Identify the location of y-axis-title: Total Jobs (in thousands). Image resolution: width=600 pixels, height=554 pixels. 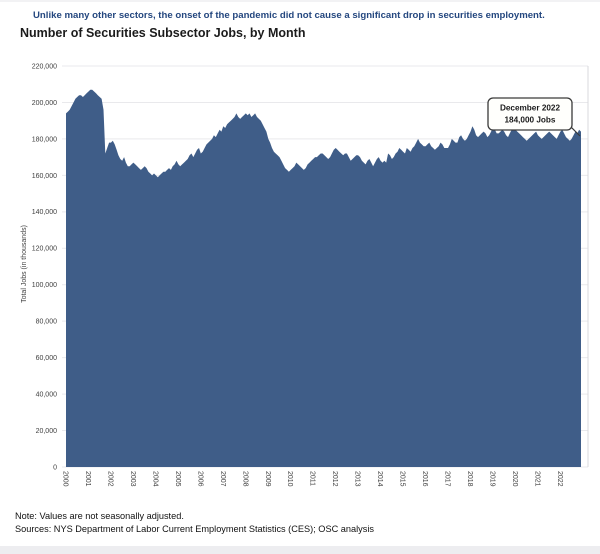
(24, 264).